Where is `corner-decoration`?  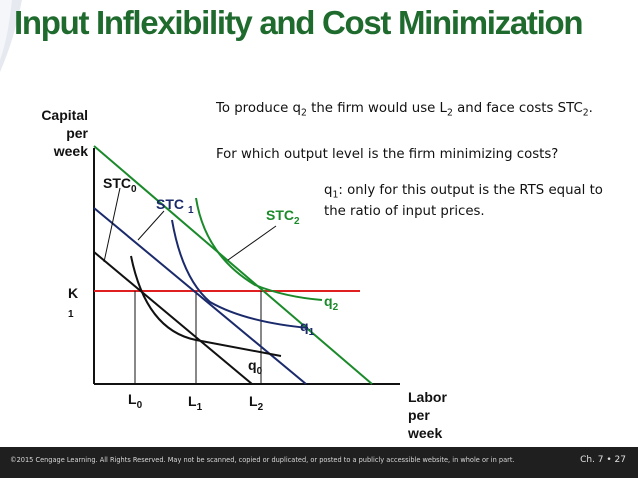
corner-decoration is located at coordinates (11, 36).